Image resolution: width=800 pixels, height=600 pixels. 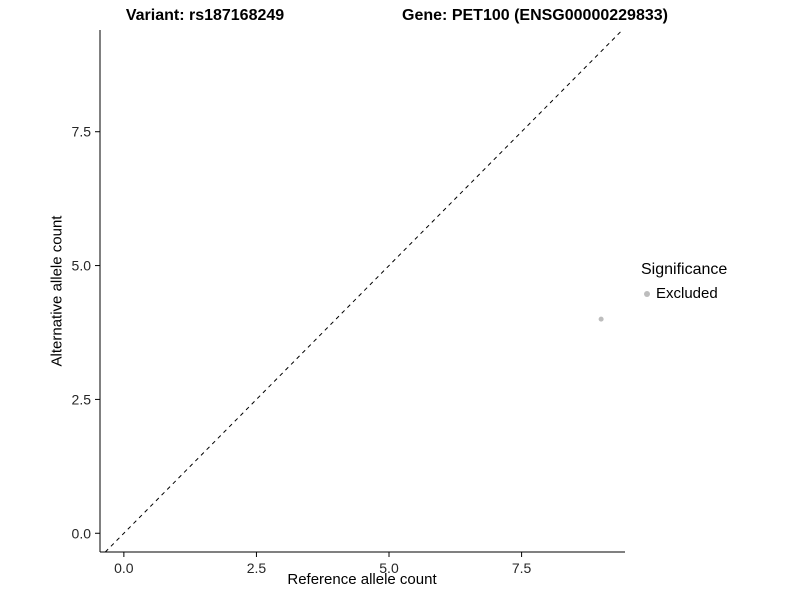 I want to click on legend-entry: Excluded, so click(x=684, y=293).